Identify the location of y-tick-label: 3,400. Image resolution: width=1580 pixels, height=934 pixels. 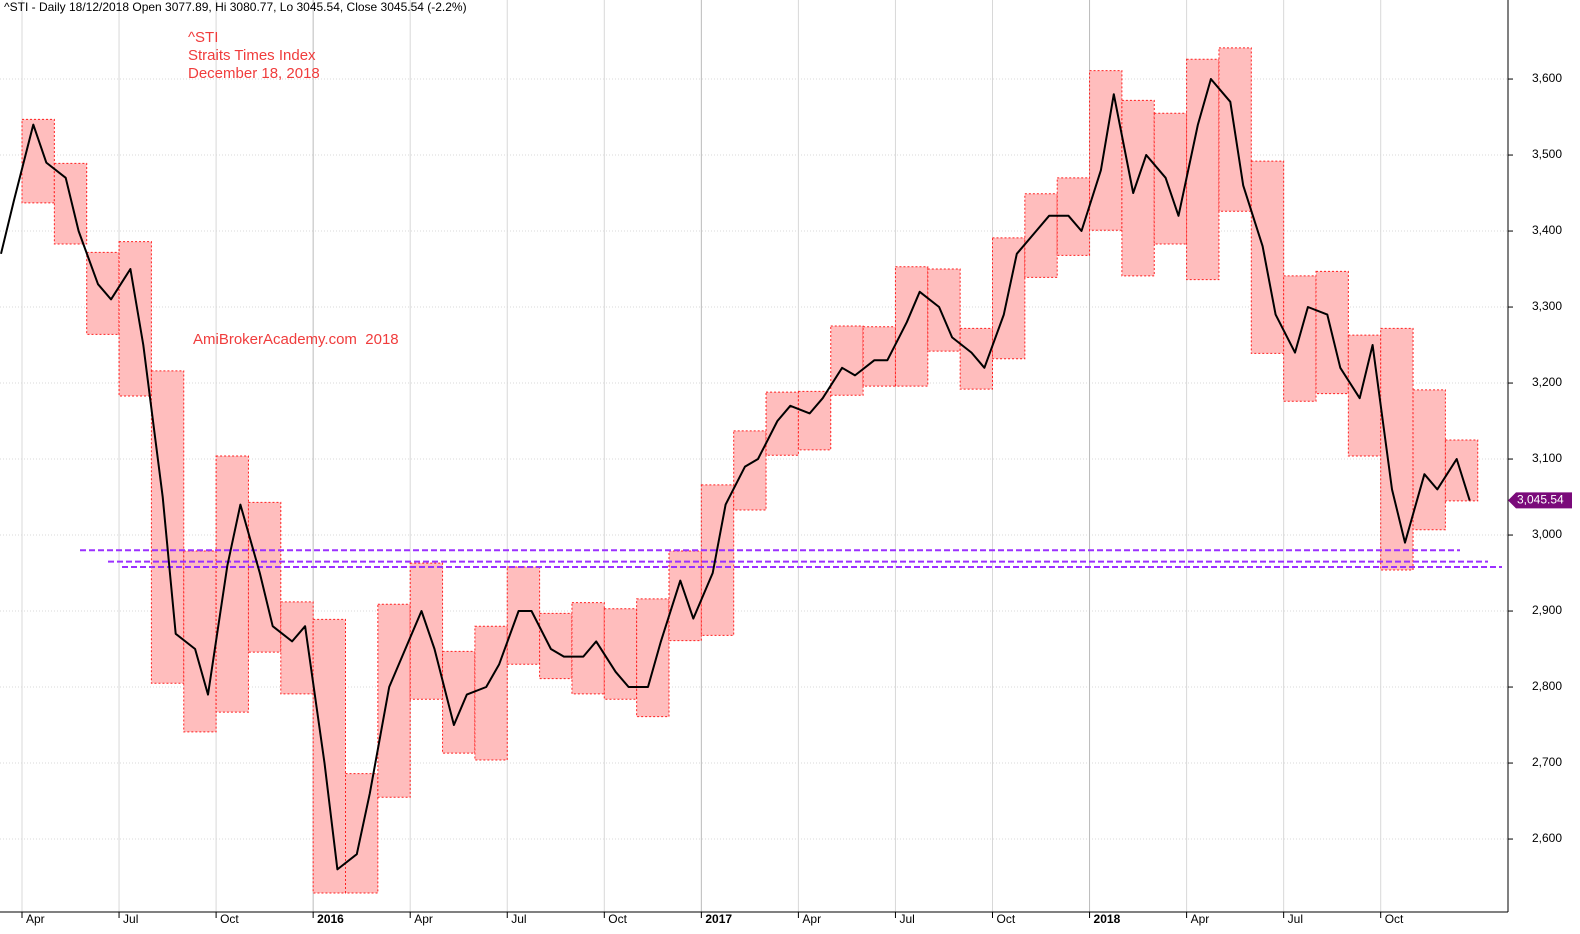
(1547, 230).